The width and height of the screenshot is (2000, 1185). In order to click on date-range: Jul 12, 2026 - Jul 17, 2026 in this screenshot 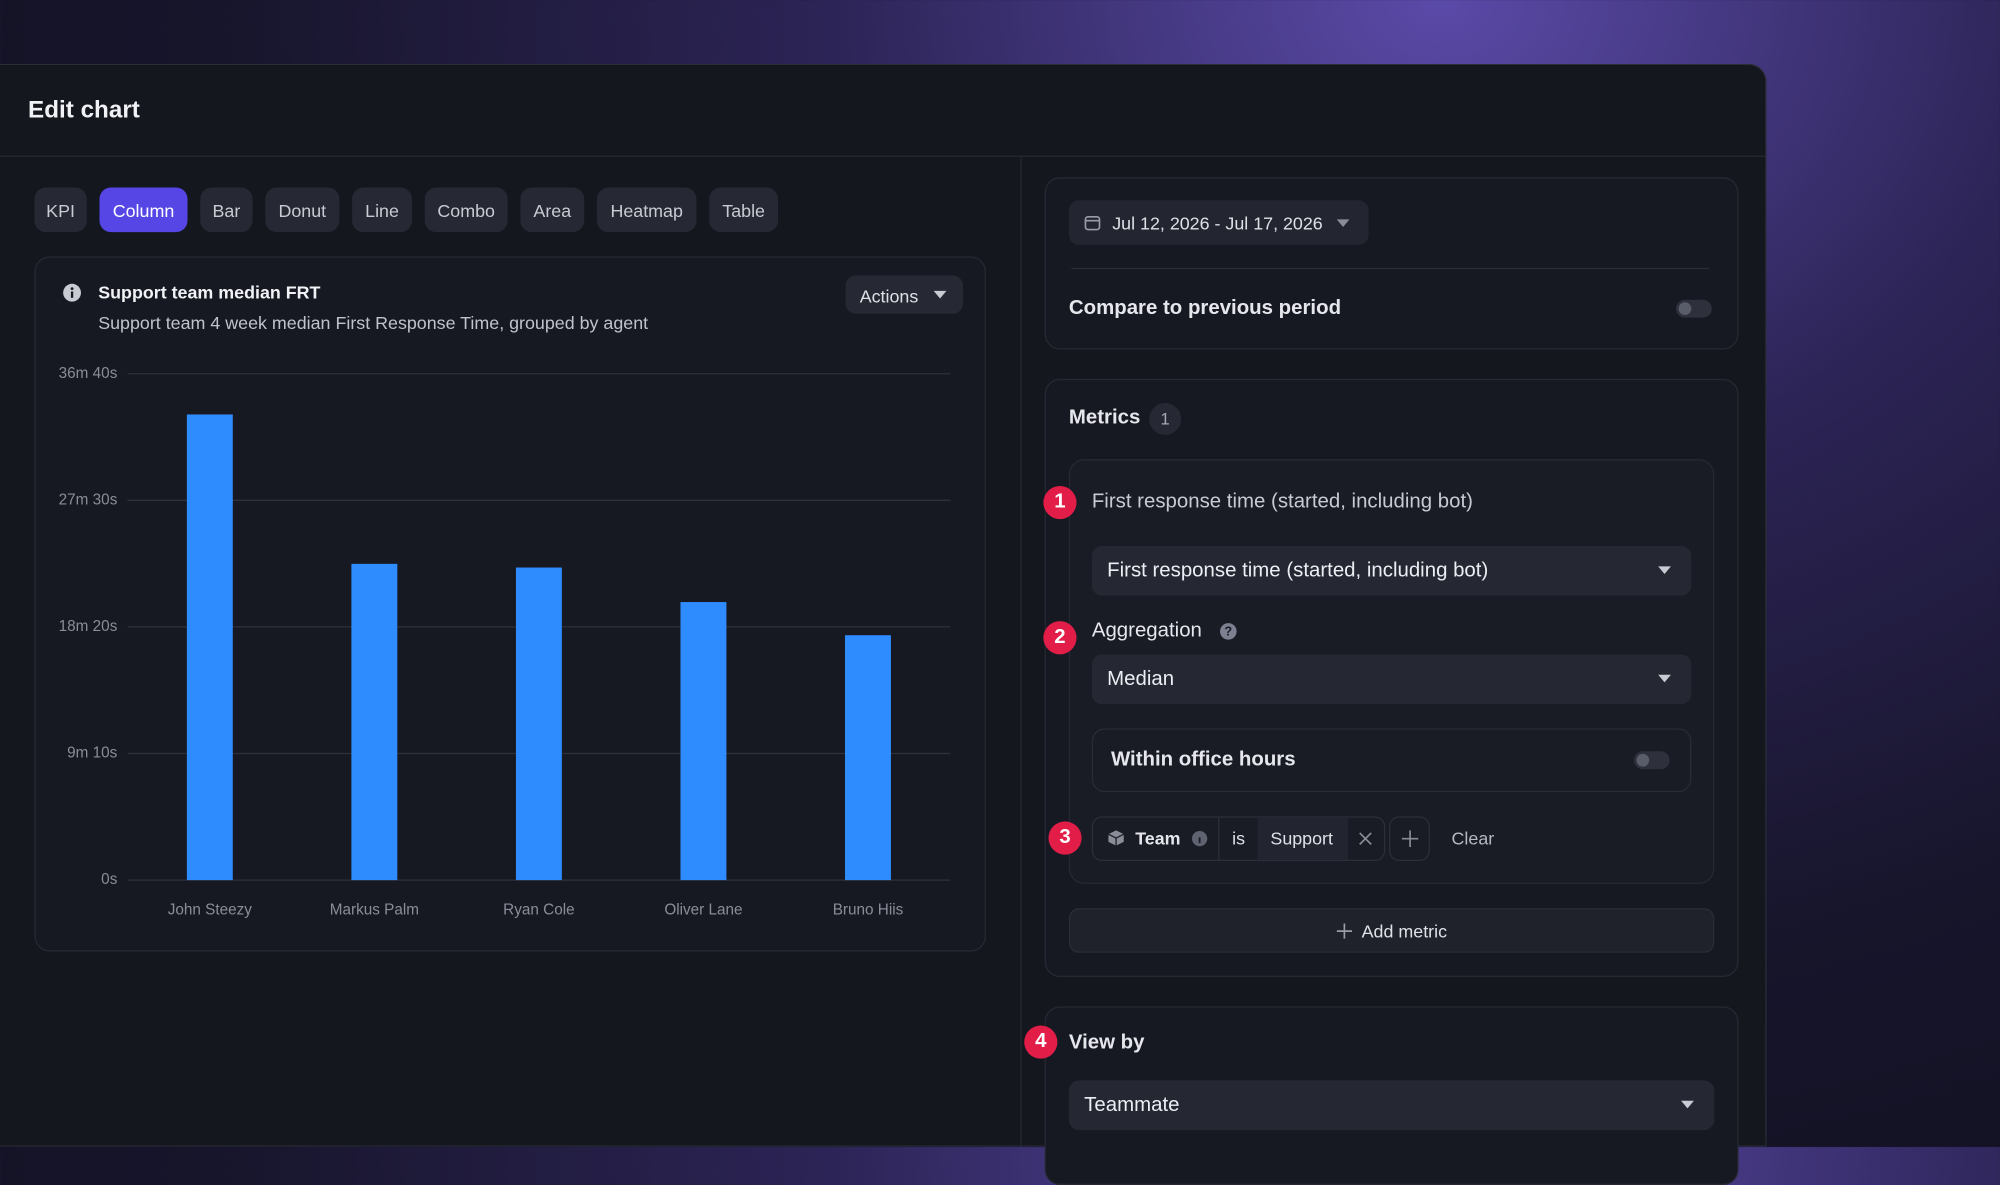, I will do `click(1217, 223)`.